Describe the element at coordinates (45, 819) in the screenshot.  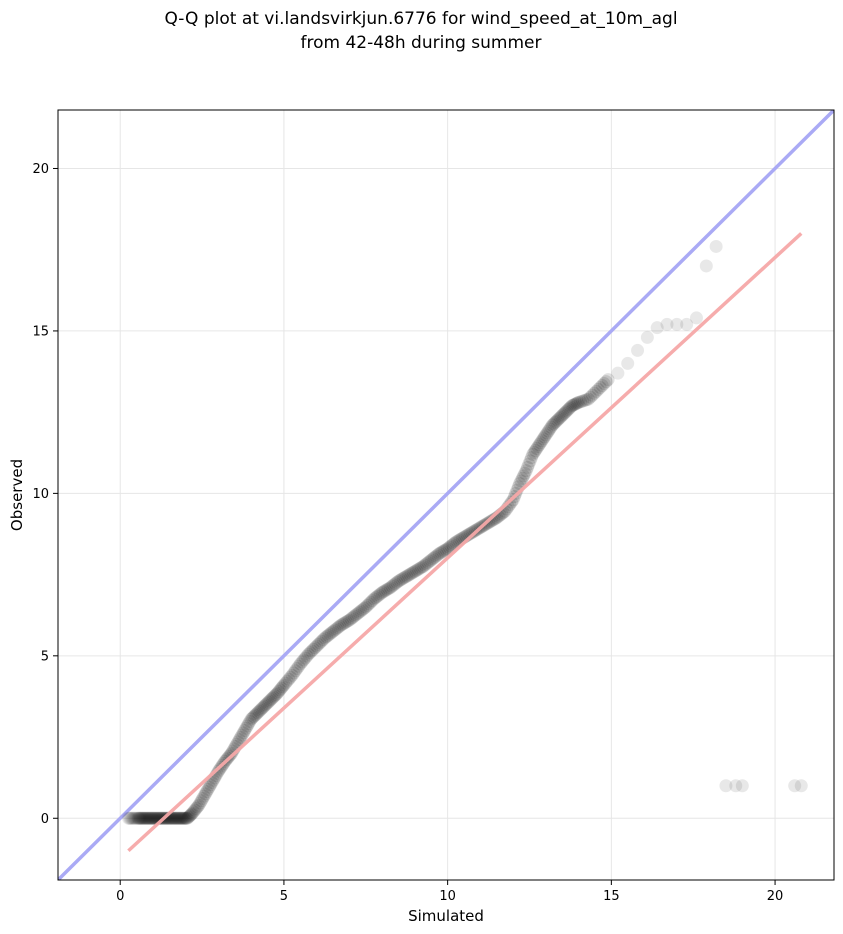
I see `y-tick-label-0: 0` at that location.